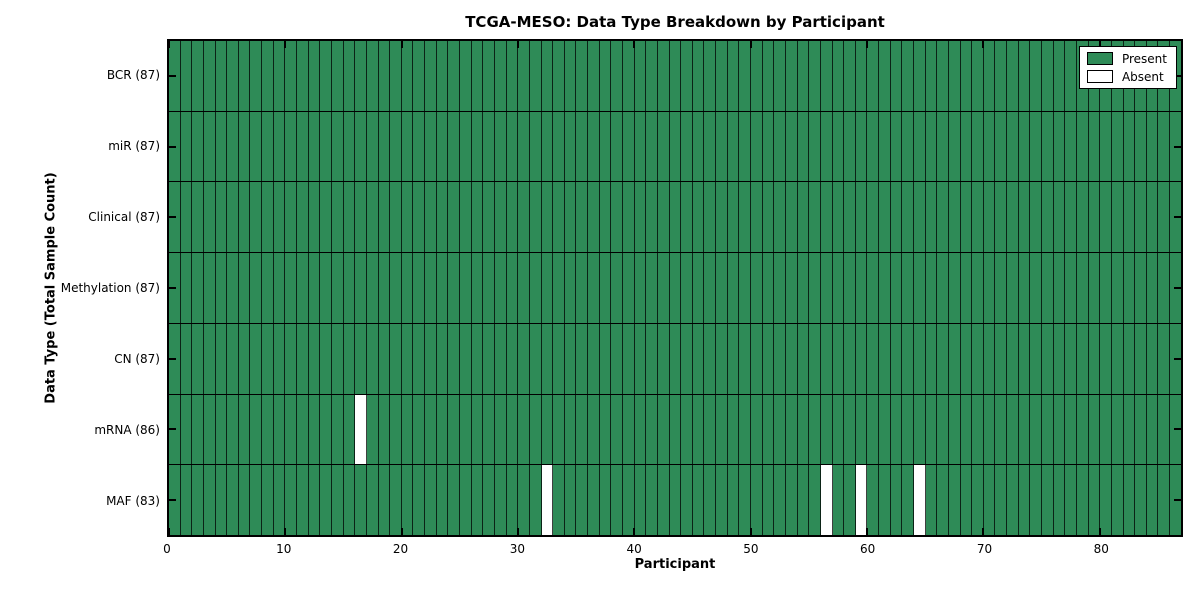 The width and height of the screenshot is (1200, 600). What do you see at coordinates (134, 145) in the screenshot?
I see `y-tick-label-mir: miR (87)` at bounding box center [134, 145].